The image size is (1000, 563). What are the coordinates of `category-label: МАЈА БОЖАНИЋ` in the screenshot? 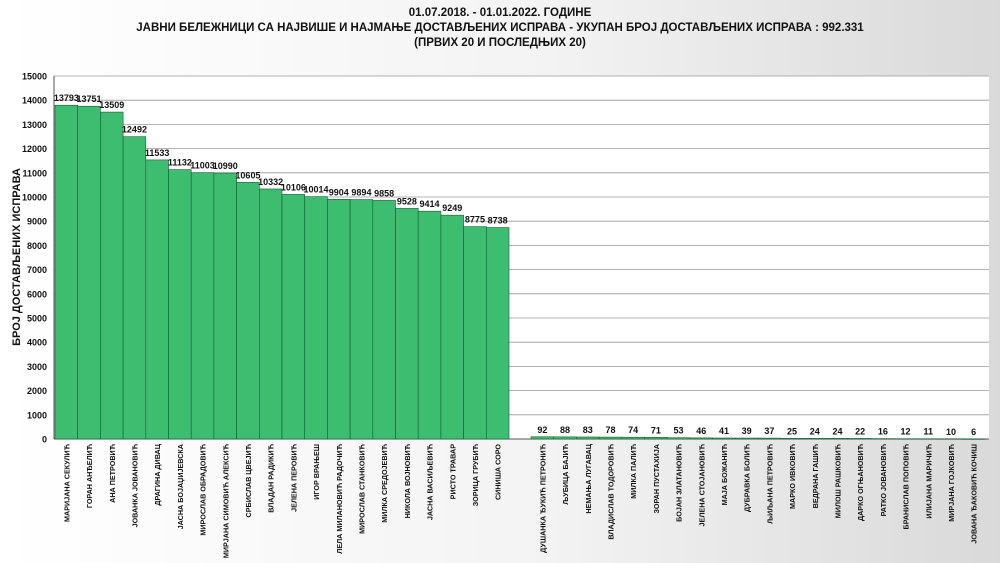 It's located at (724, 474).